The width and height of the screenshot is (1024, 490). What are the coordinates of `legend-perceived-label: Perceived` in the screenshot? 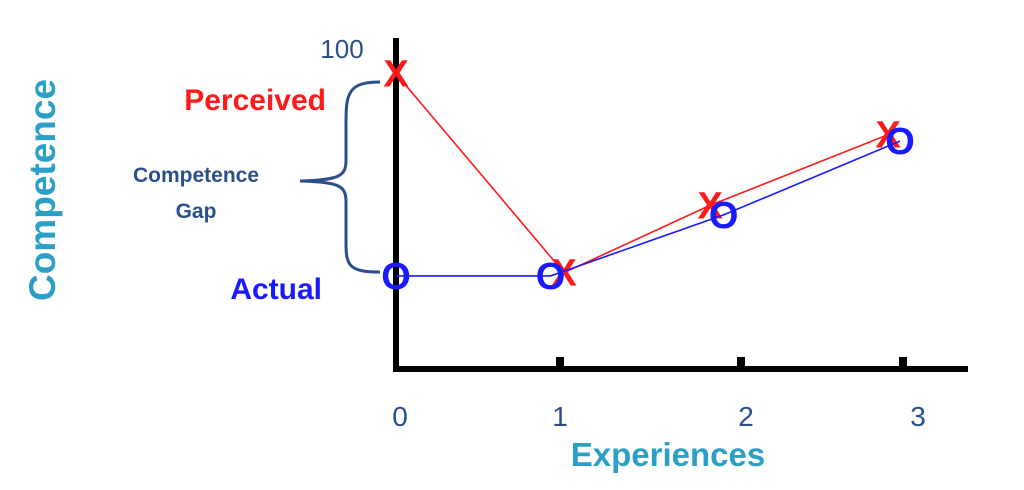 It's located at (255, 100).